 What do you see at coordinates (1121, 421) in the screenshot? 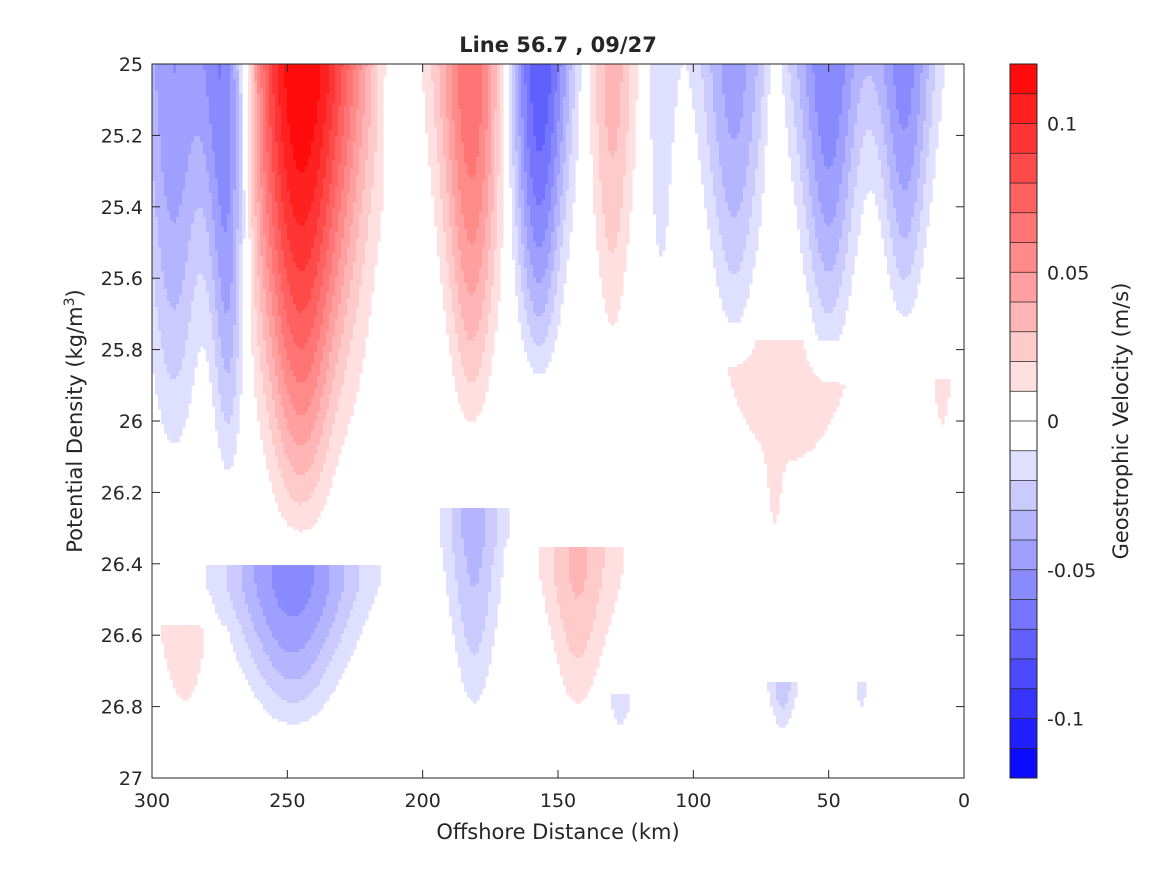
I see `colorbar-label: Geostrophic Velocity (m/s)` at bounding box center [1121, 421].